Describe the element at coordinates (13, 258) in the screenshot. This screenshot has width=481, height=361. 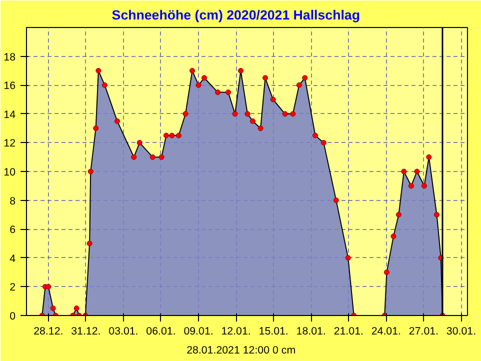
I see `y-tick-label: 4` at that location.